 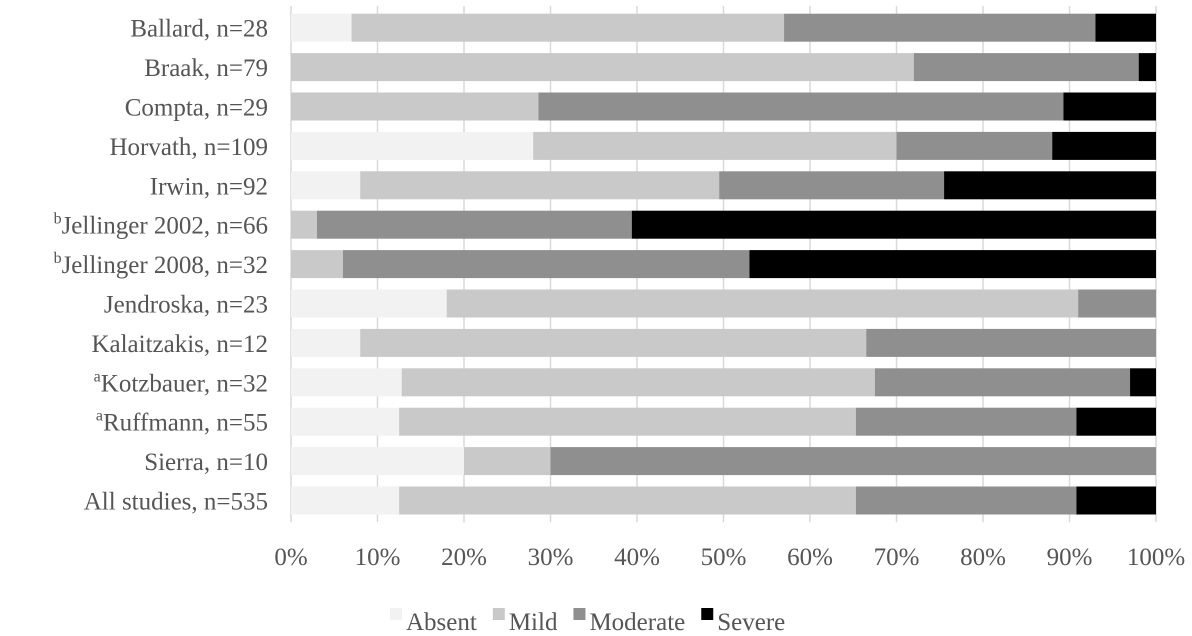 I want to click on category-label: Horvath, n=109, so click(x=188, y=147).